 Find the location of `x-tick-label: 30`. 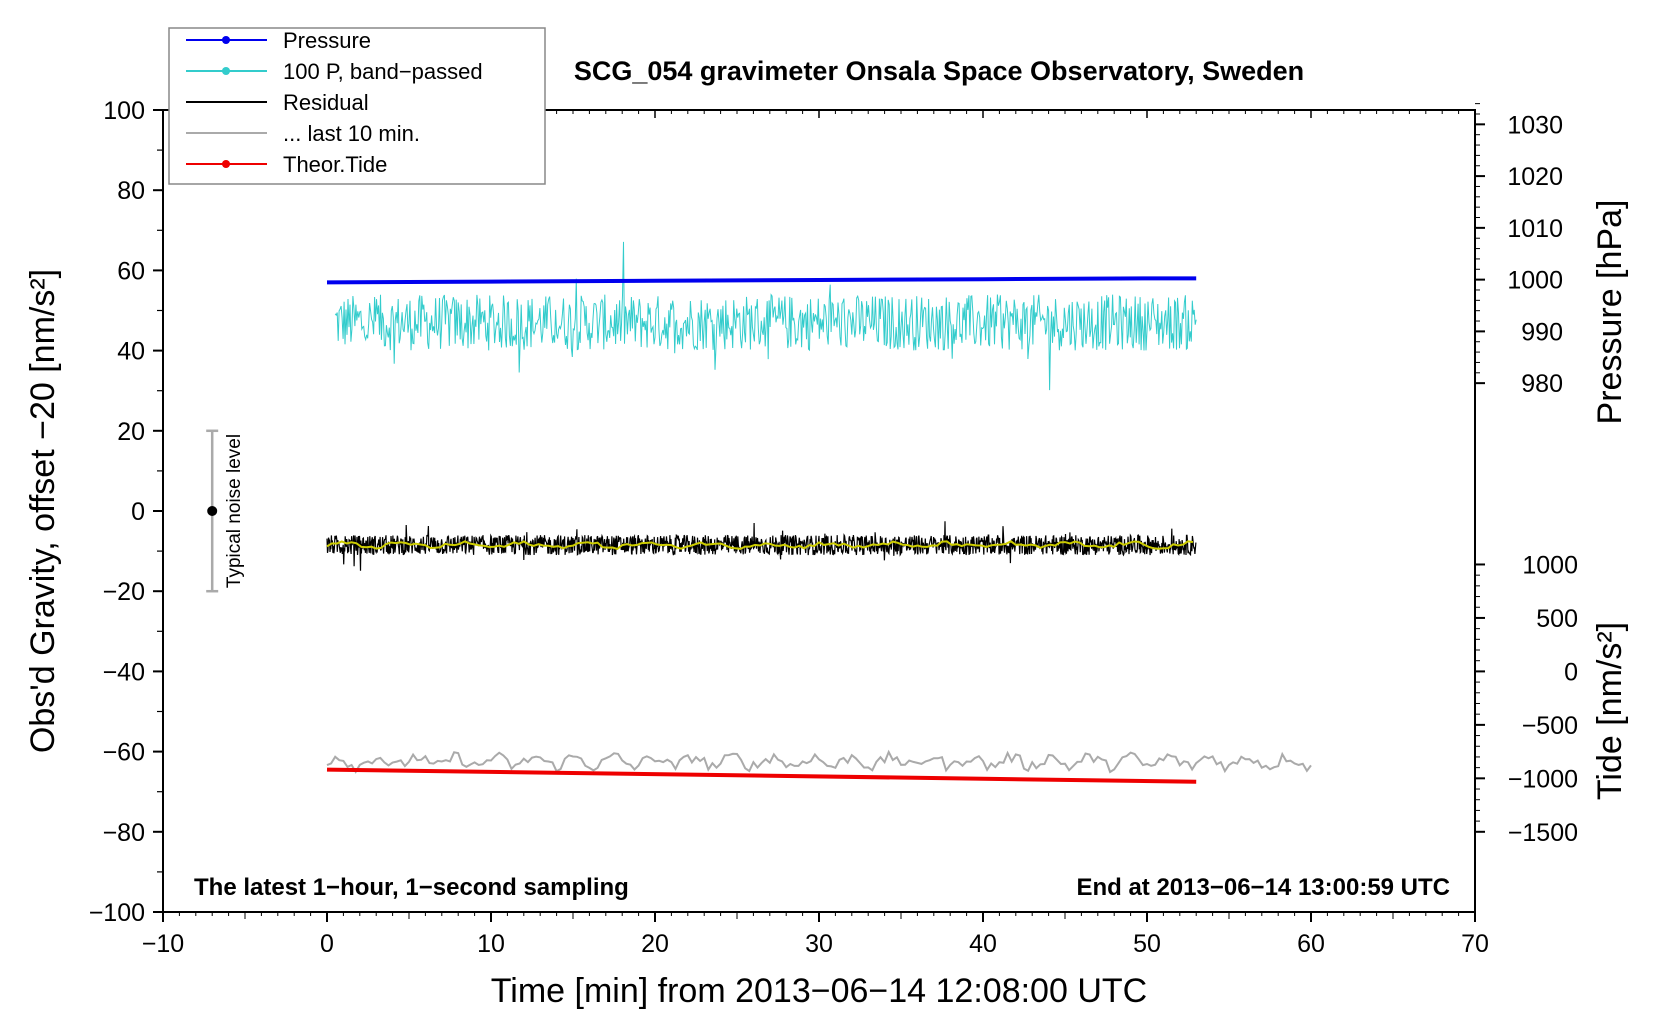

x-tick-label: 30 is located at coordinates (819, 944).